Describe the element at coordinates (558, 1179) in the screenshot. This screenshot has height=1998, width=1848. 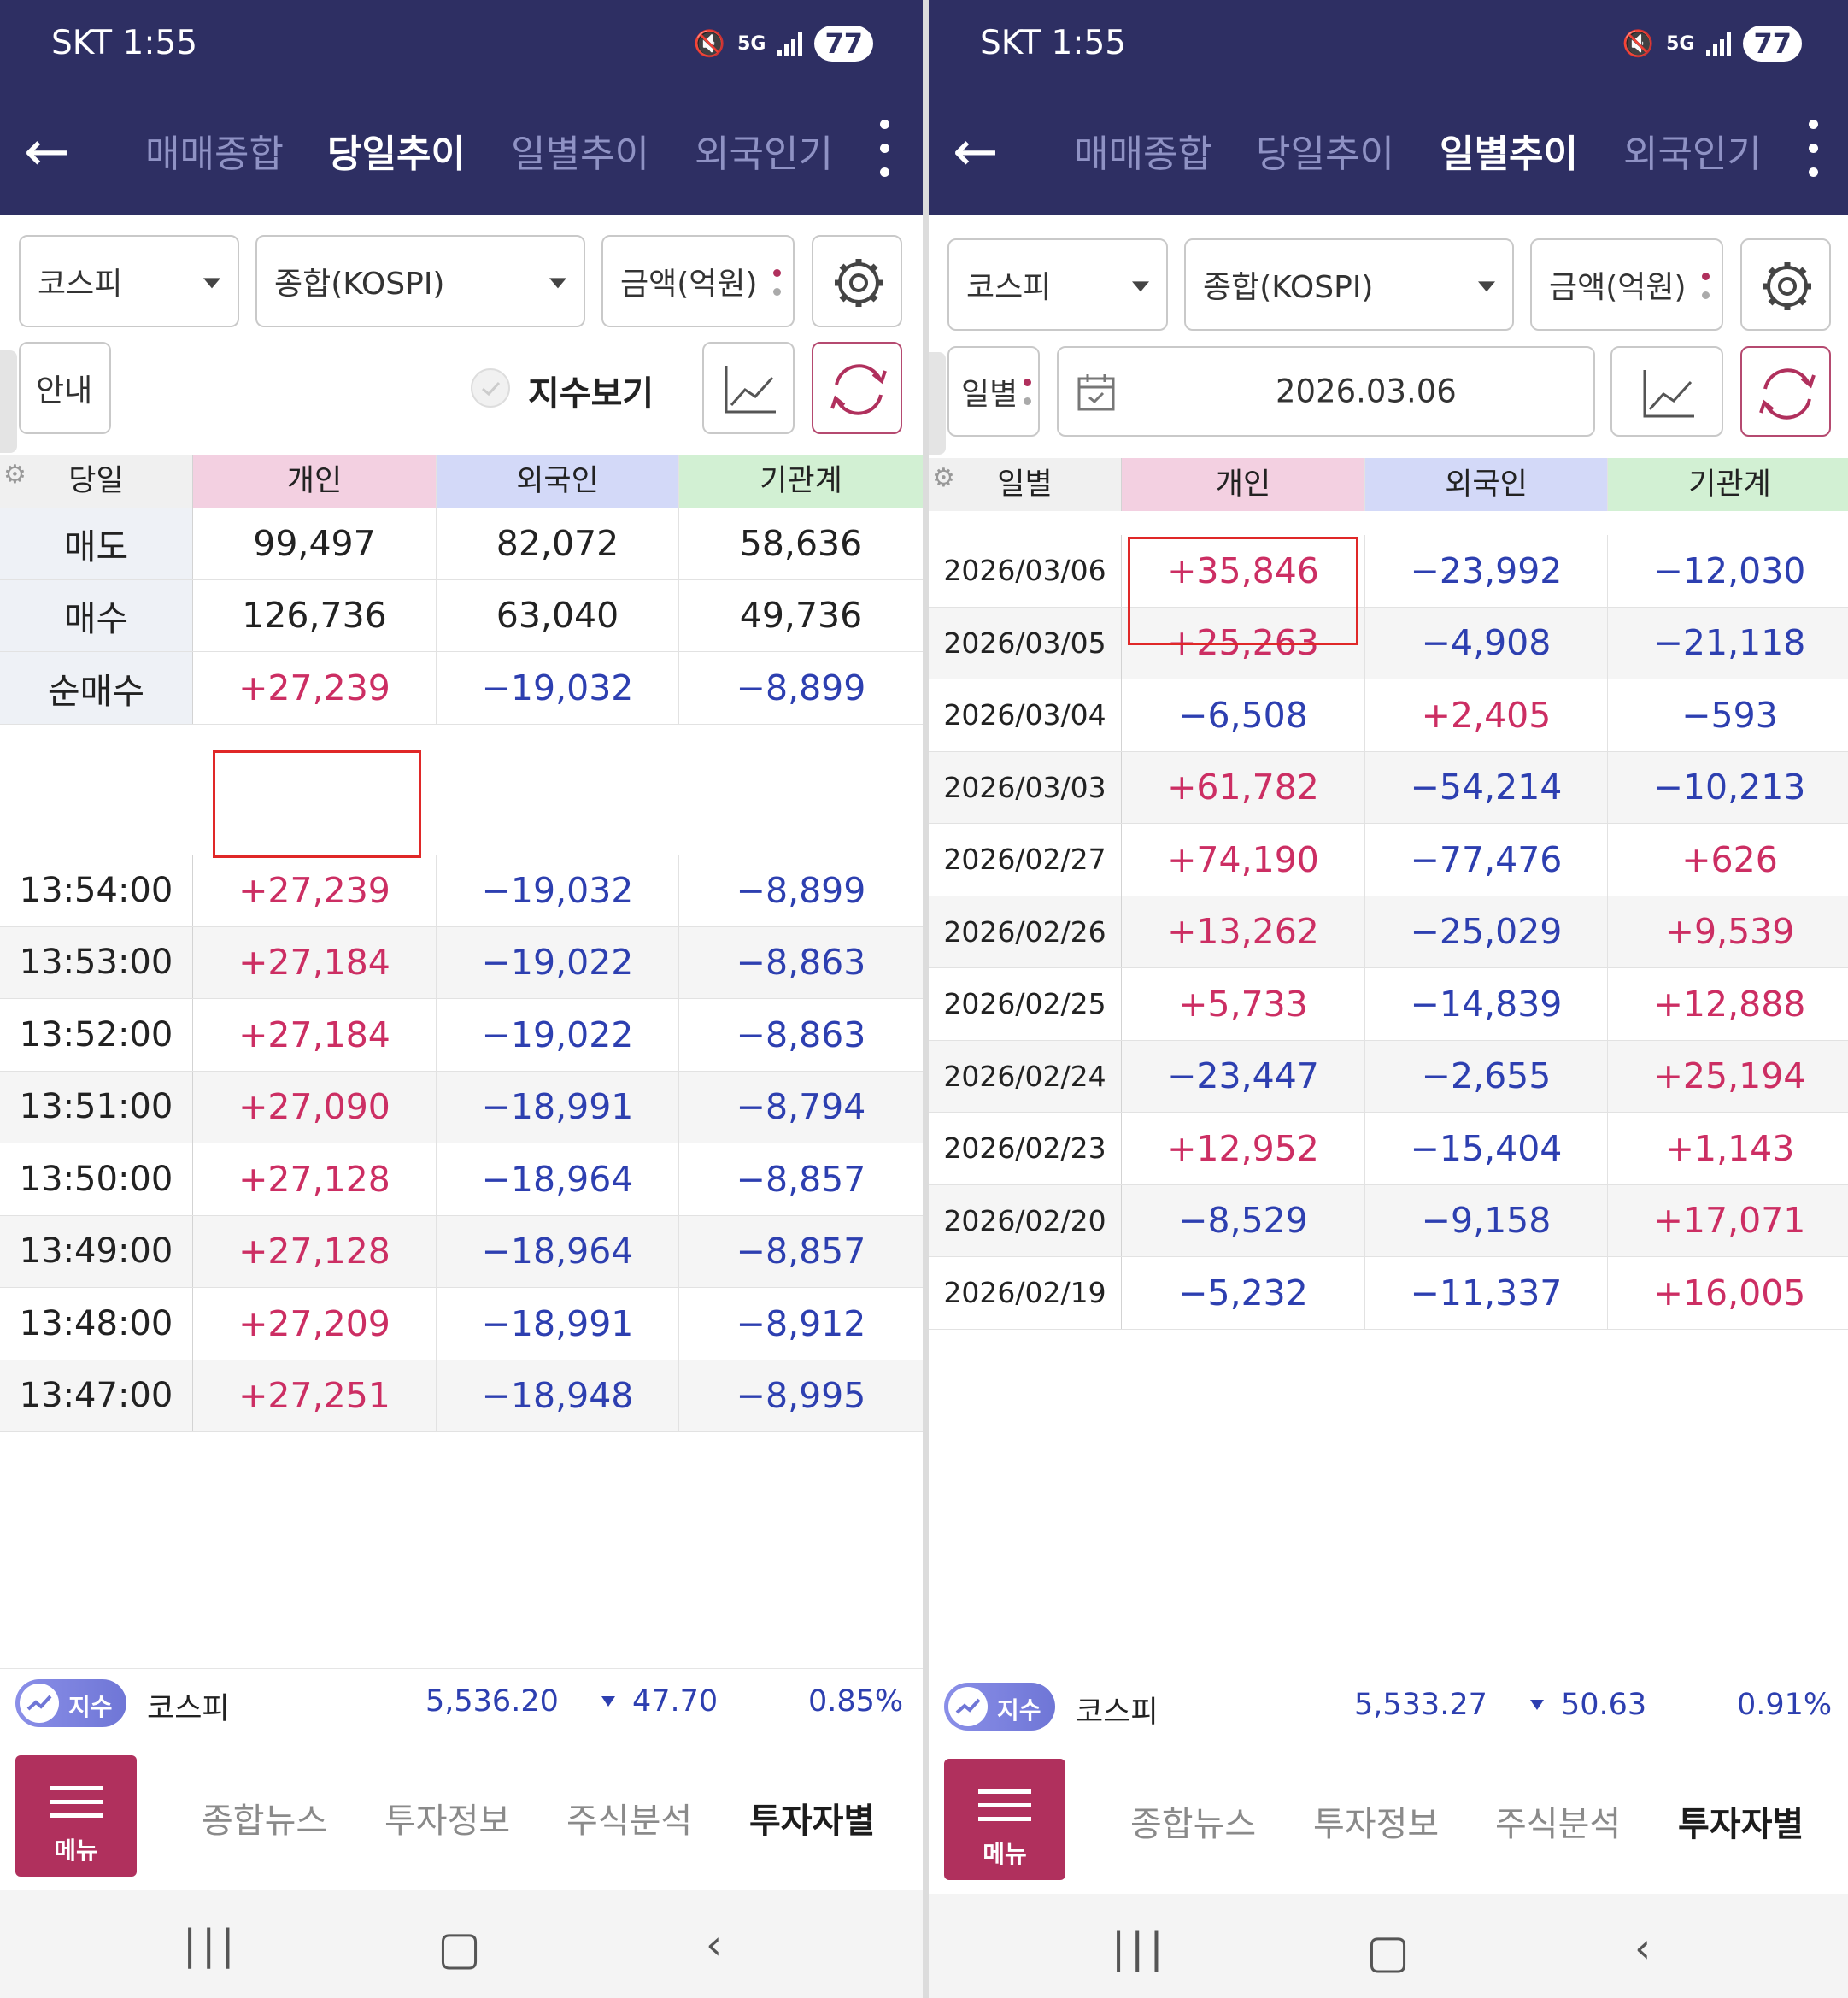
I see `foreign-value: −18,964` at that location.